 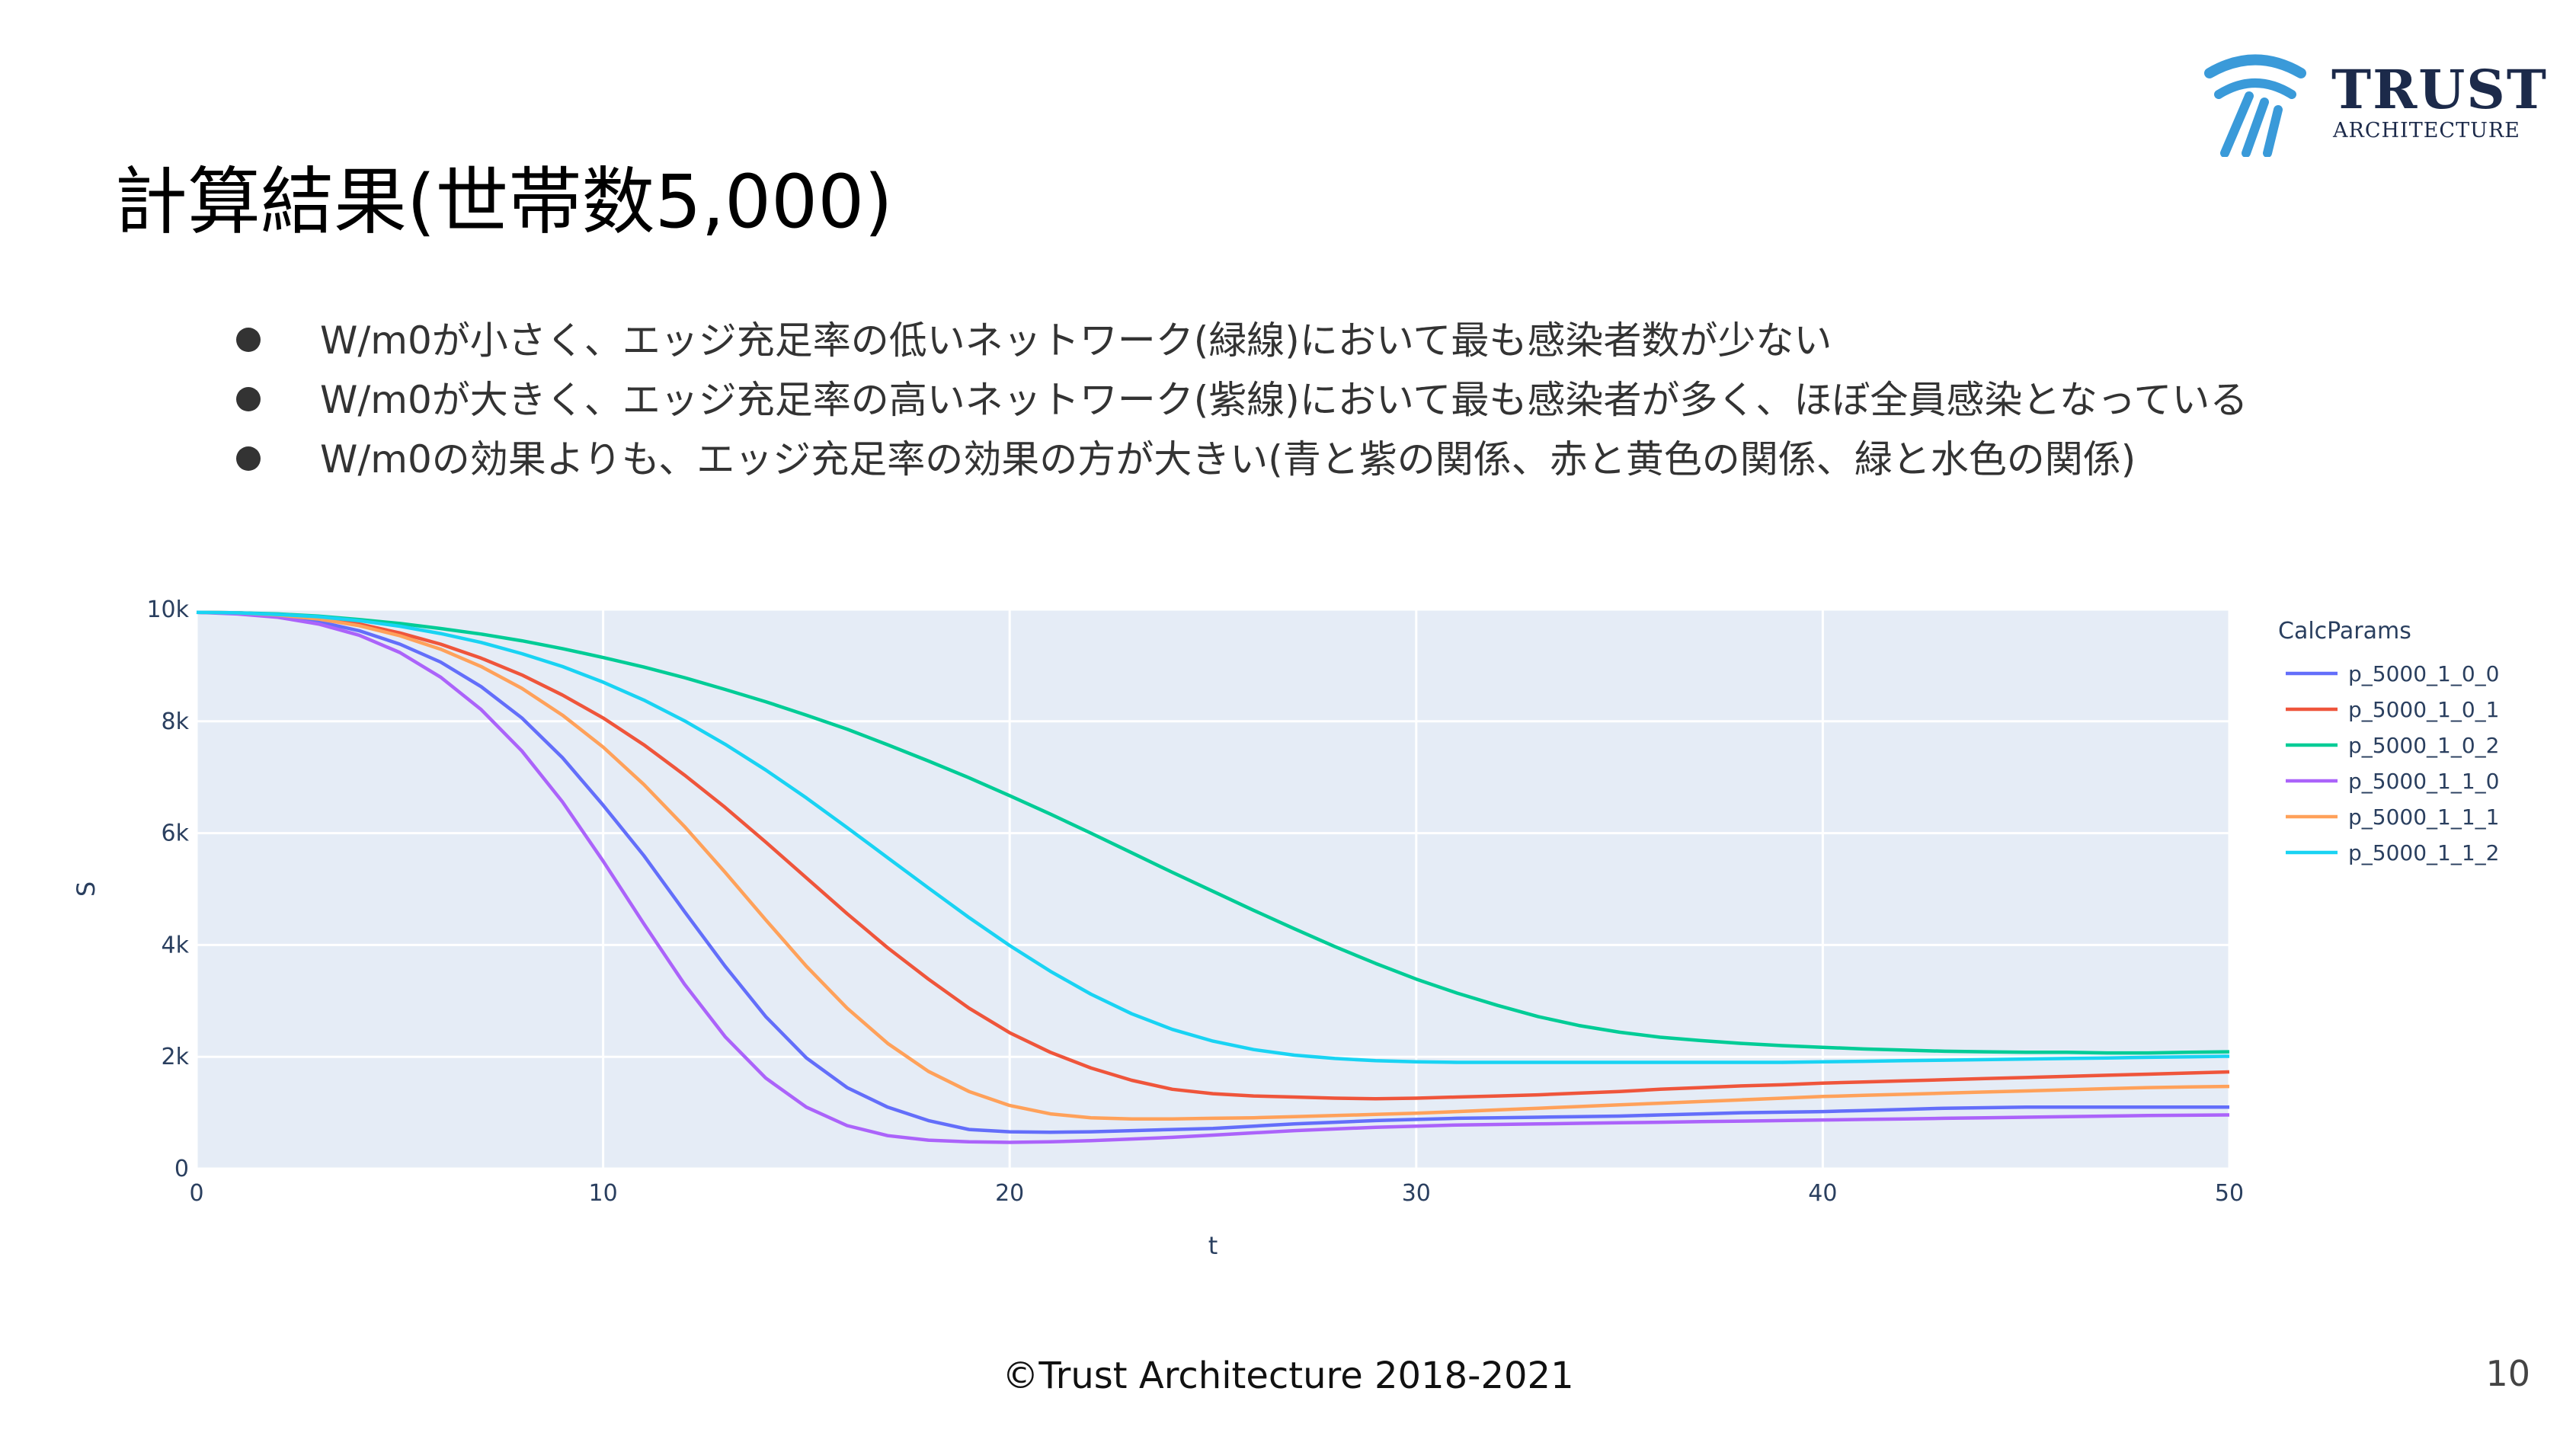 I want to click on legend-item: p_5000_1_1_0, so click(x=2392, y=782).